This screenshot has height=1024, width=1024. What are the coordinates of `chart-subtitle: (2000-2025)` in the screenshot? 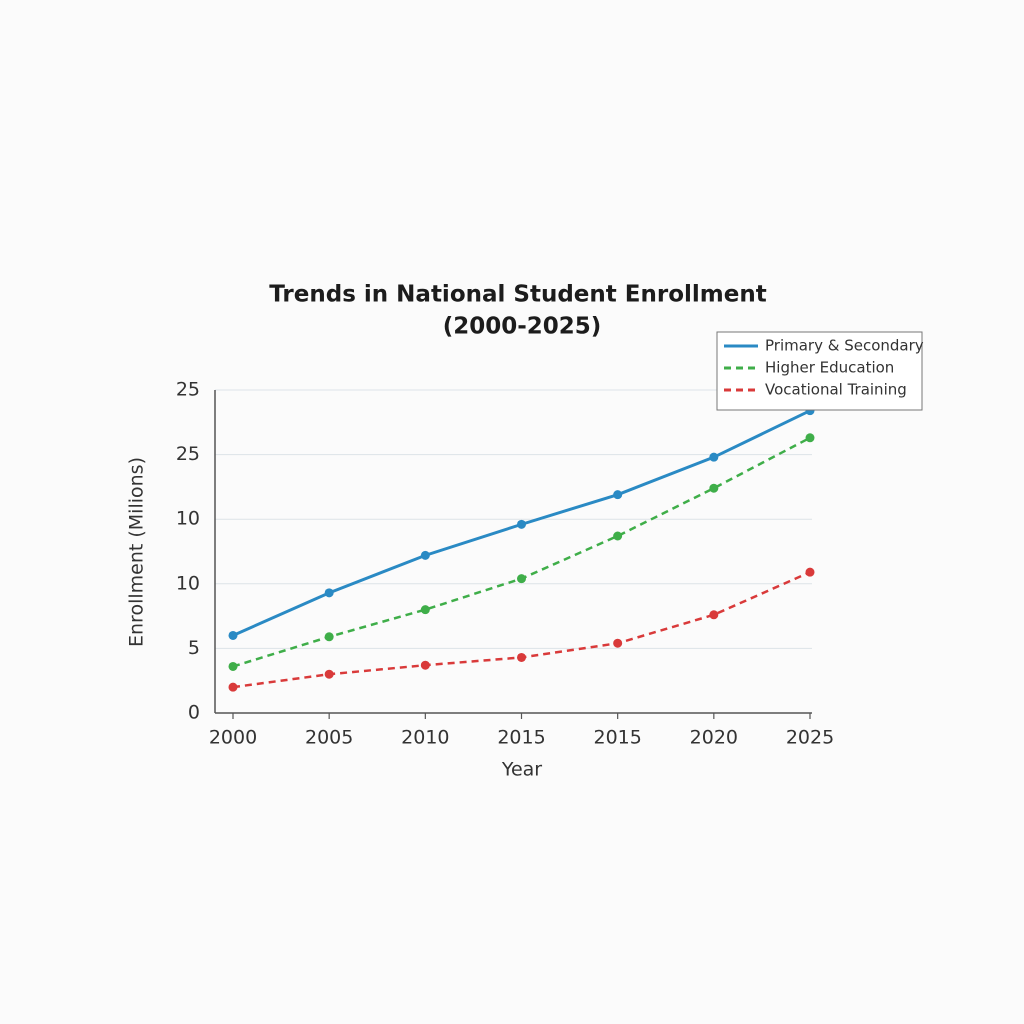 It's located at (522, 327).